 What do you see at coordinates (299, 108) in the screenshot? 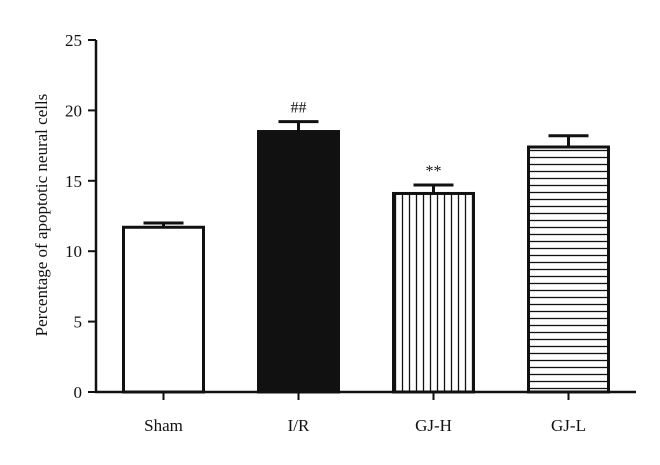
I see `significance-annotation: ##` at bounding box center [299, 108].